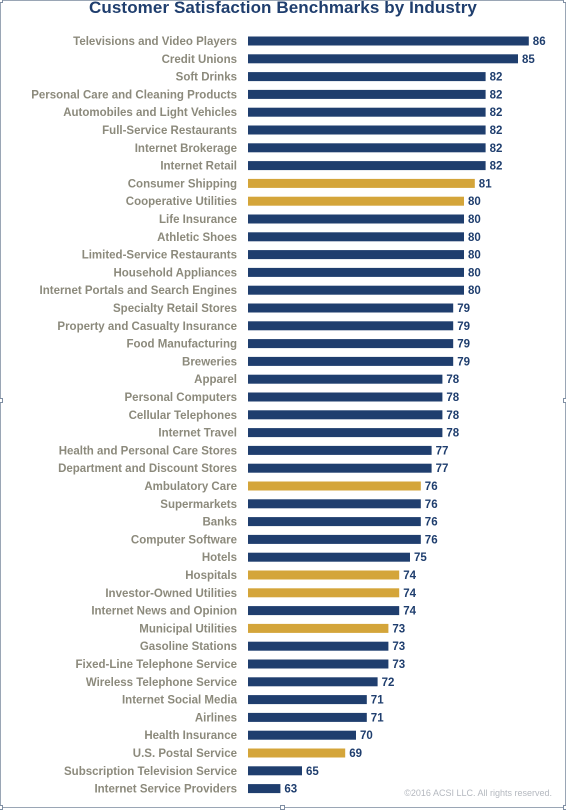  What do you see at coordinates (159, 256) in the screenshot?
I see `category-label: Limited-Service Restaurants` at bounding box center [159, 256].